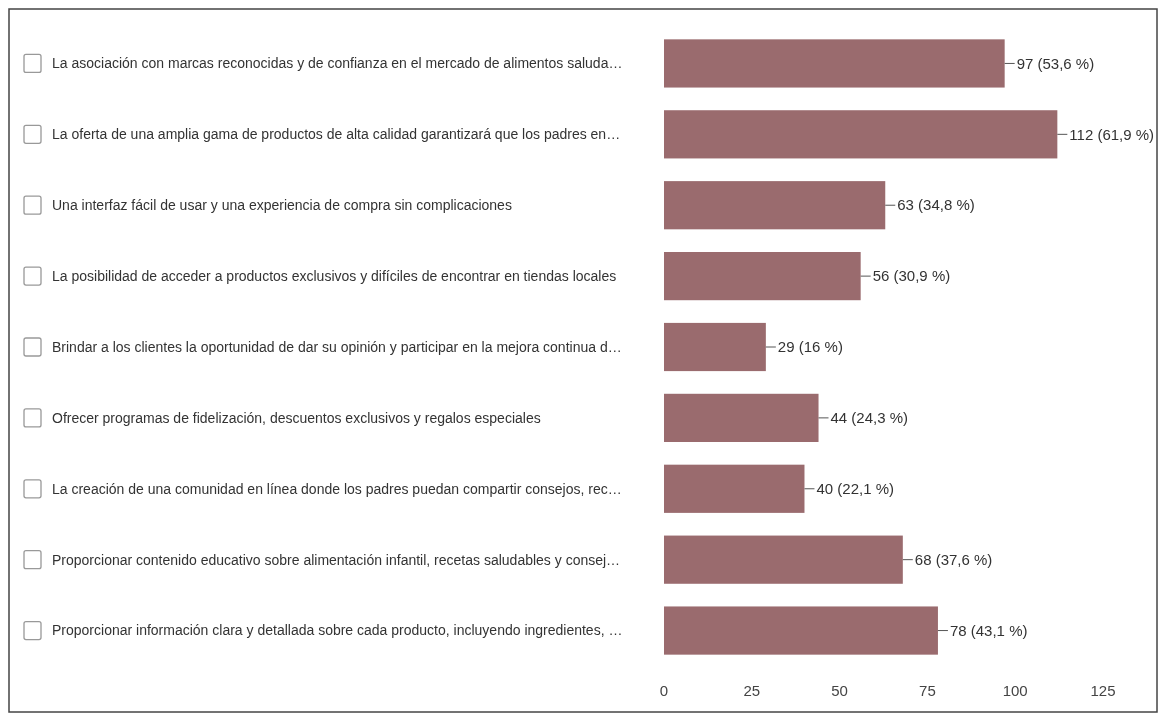 Image resolution: width=1168 pixels, height=720 pixels. Describe the element at coordinates (927, 690) in the screenshot. I see `x-tick-label: 75` at that location.